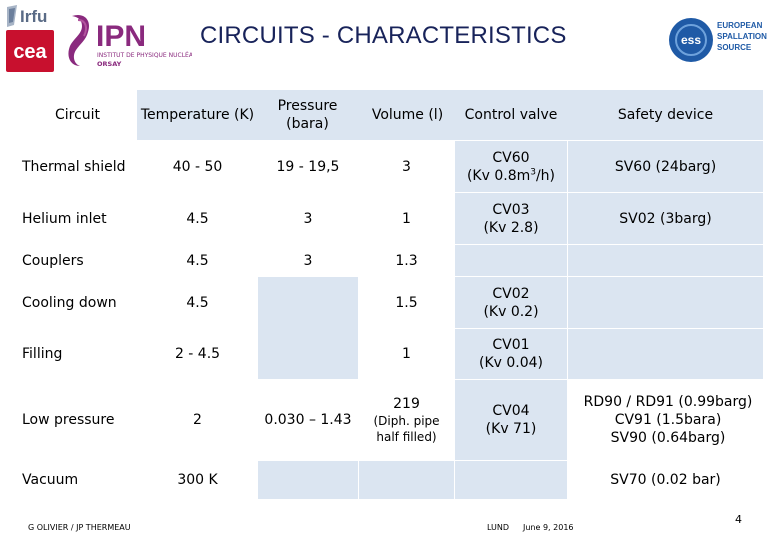 The width and height of the screenshot is (780, 540). What do you see at coordinates (308, 260) in the screenshot?
I see `row-couplers-pressure: 3` at bounding box center [308, 260].